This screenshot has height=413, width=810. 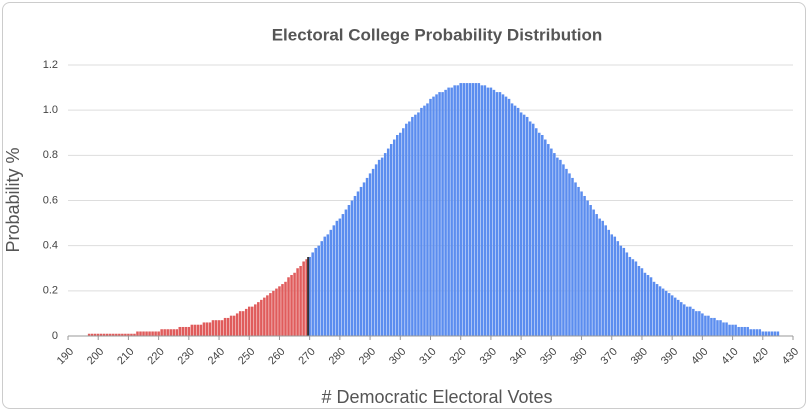 I want to click on x-tick-label: 250, so click(x=246, y=356).